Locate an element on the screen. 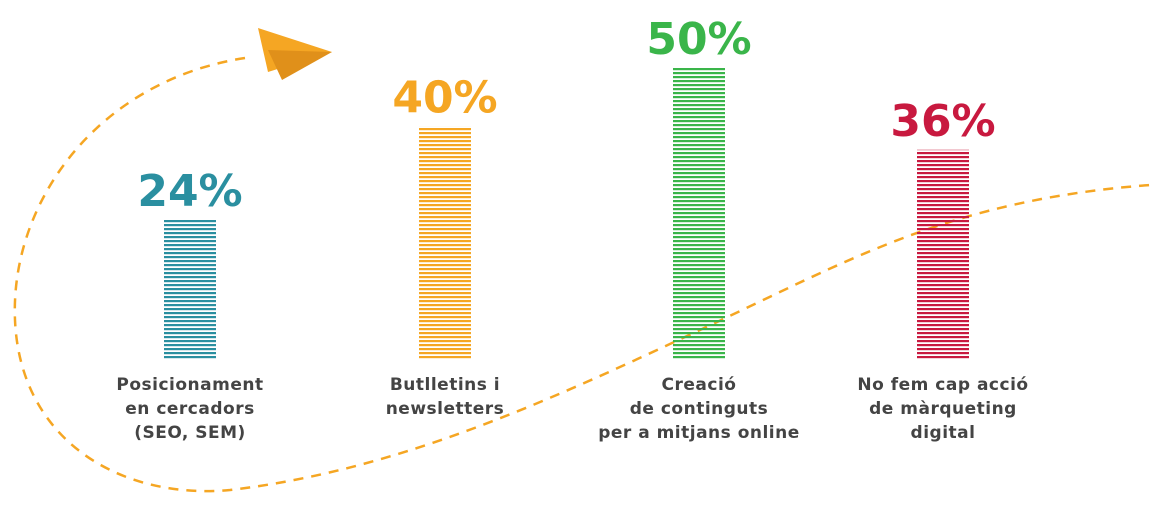 This screenshot has width=1152, height=522. value-label: 24% is located at coordinates (189, 191).